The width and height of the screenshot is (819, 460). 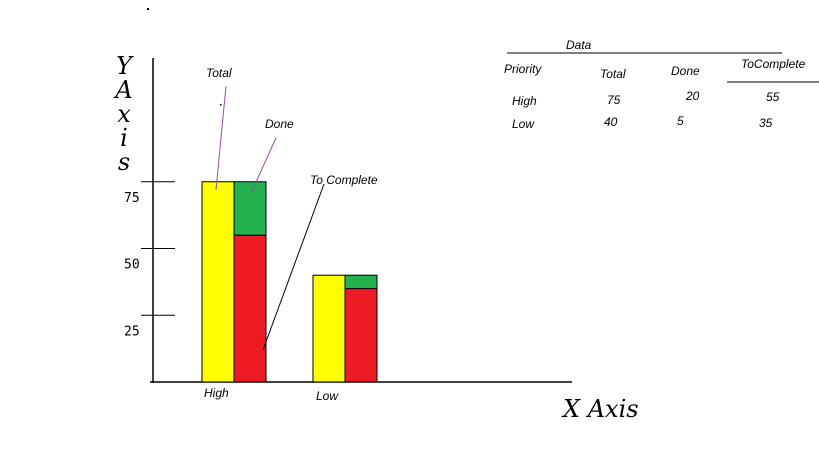 I want to click on y-tick-label-25: 25, so click(x=132, y=331).